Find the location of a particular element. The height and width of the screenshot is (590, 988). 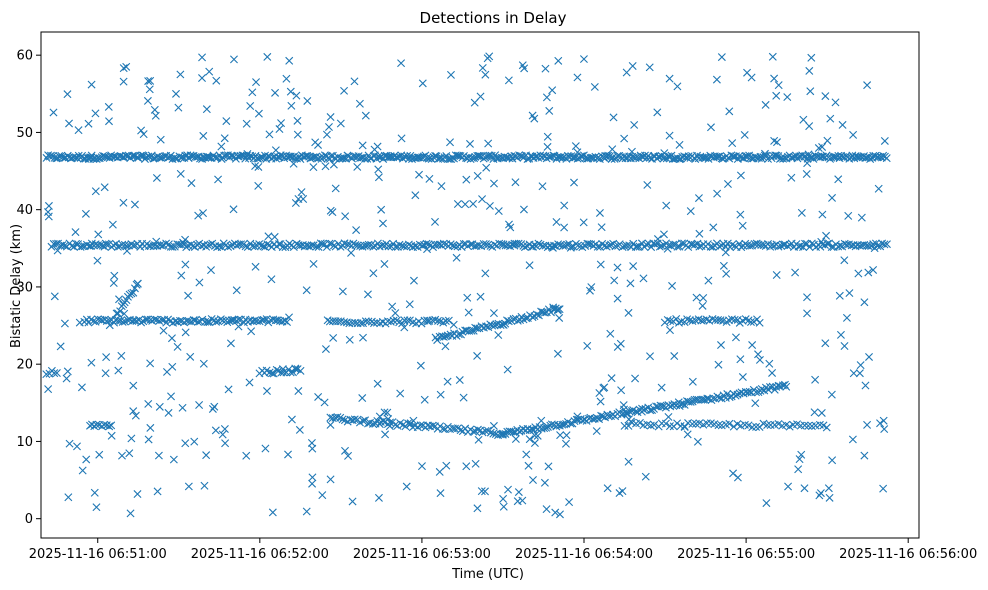

y-tick-label: 0 is located at coordinates (29, 519).